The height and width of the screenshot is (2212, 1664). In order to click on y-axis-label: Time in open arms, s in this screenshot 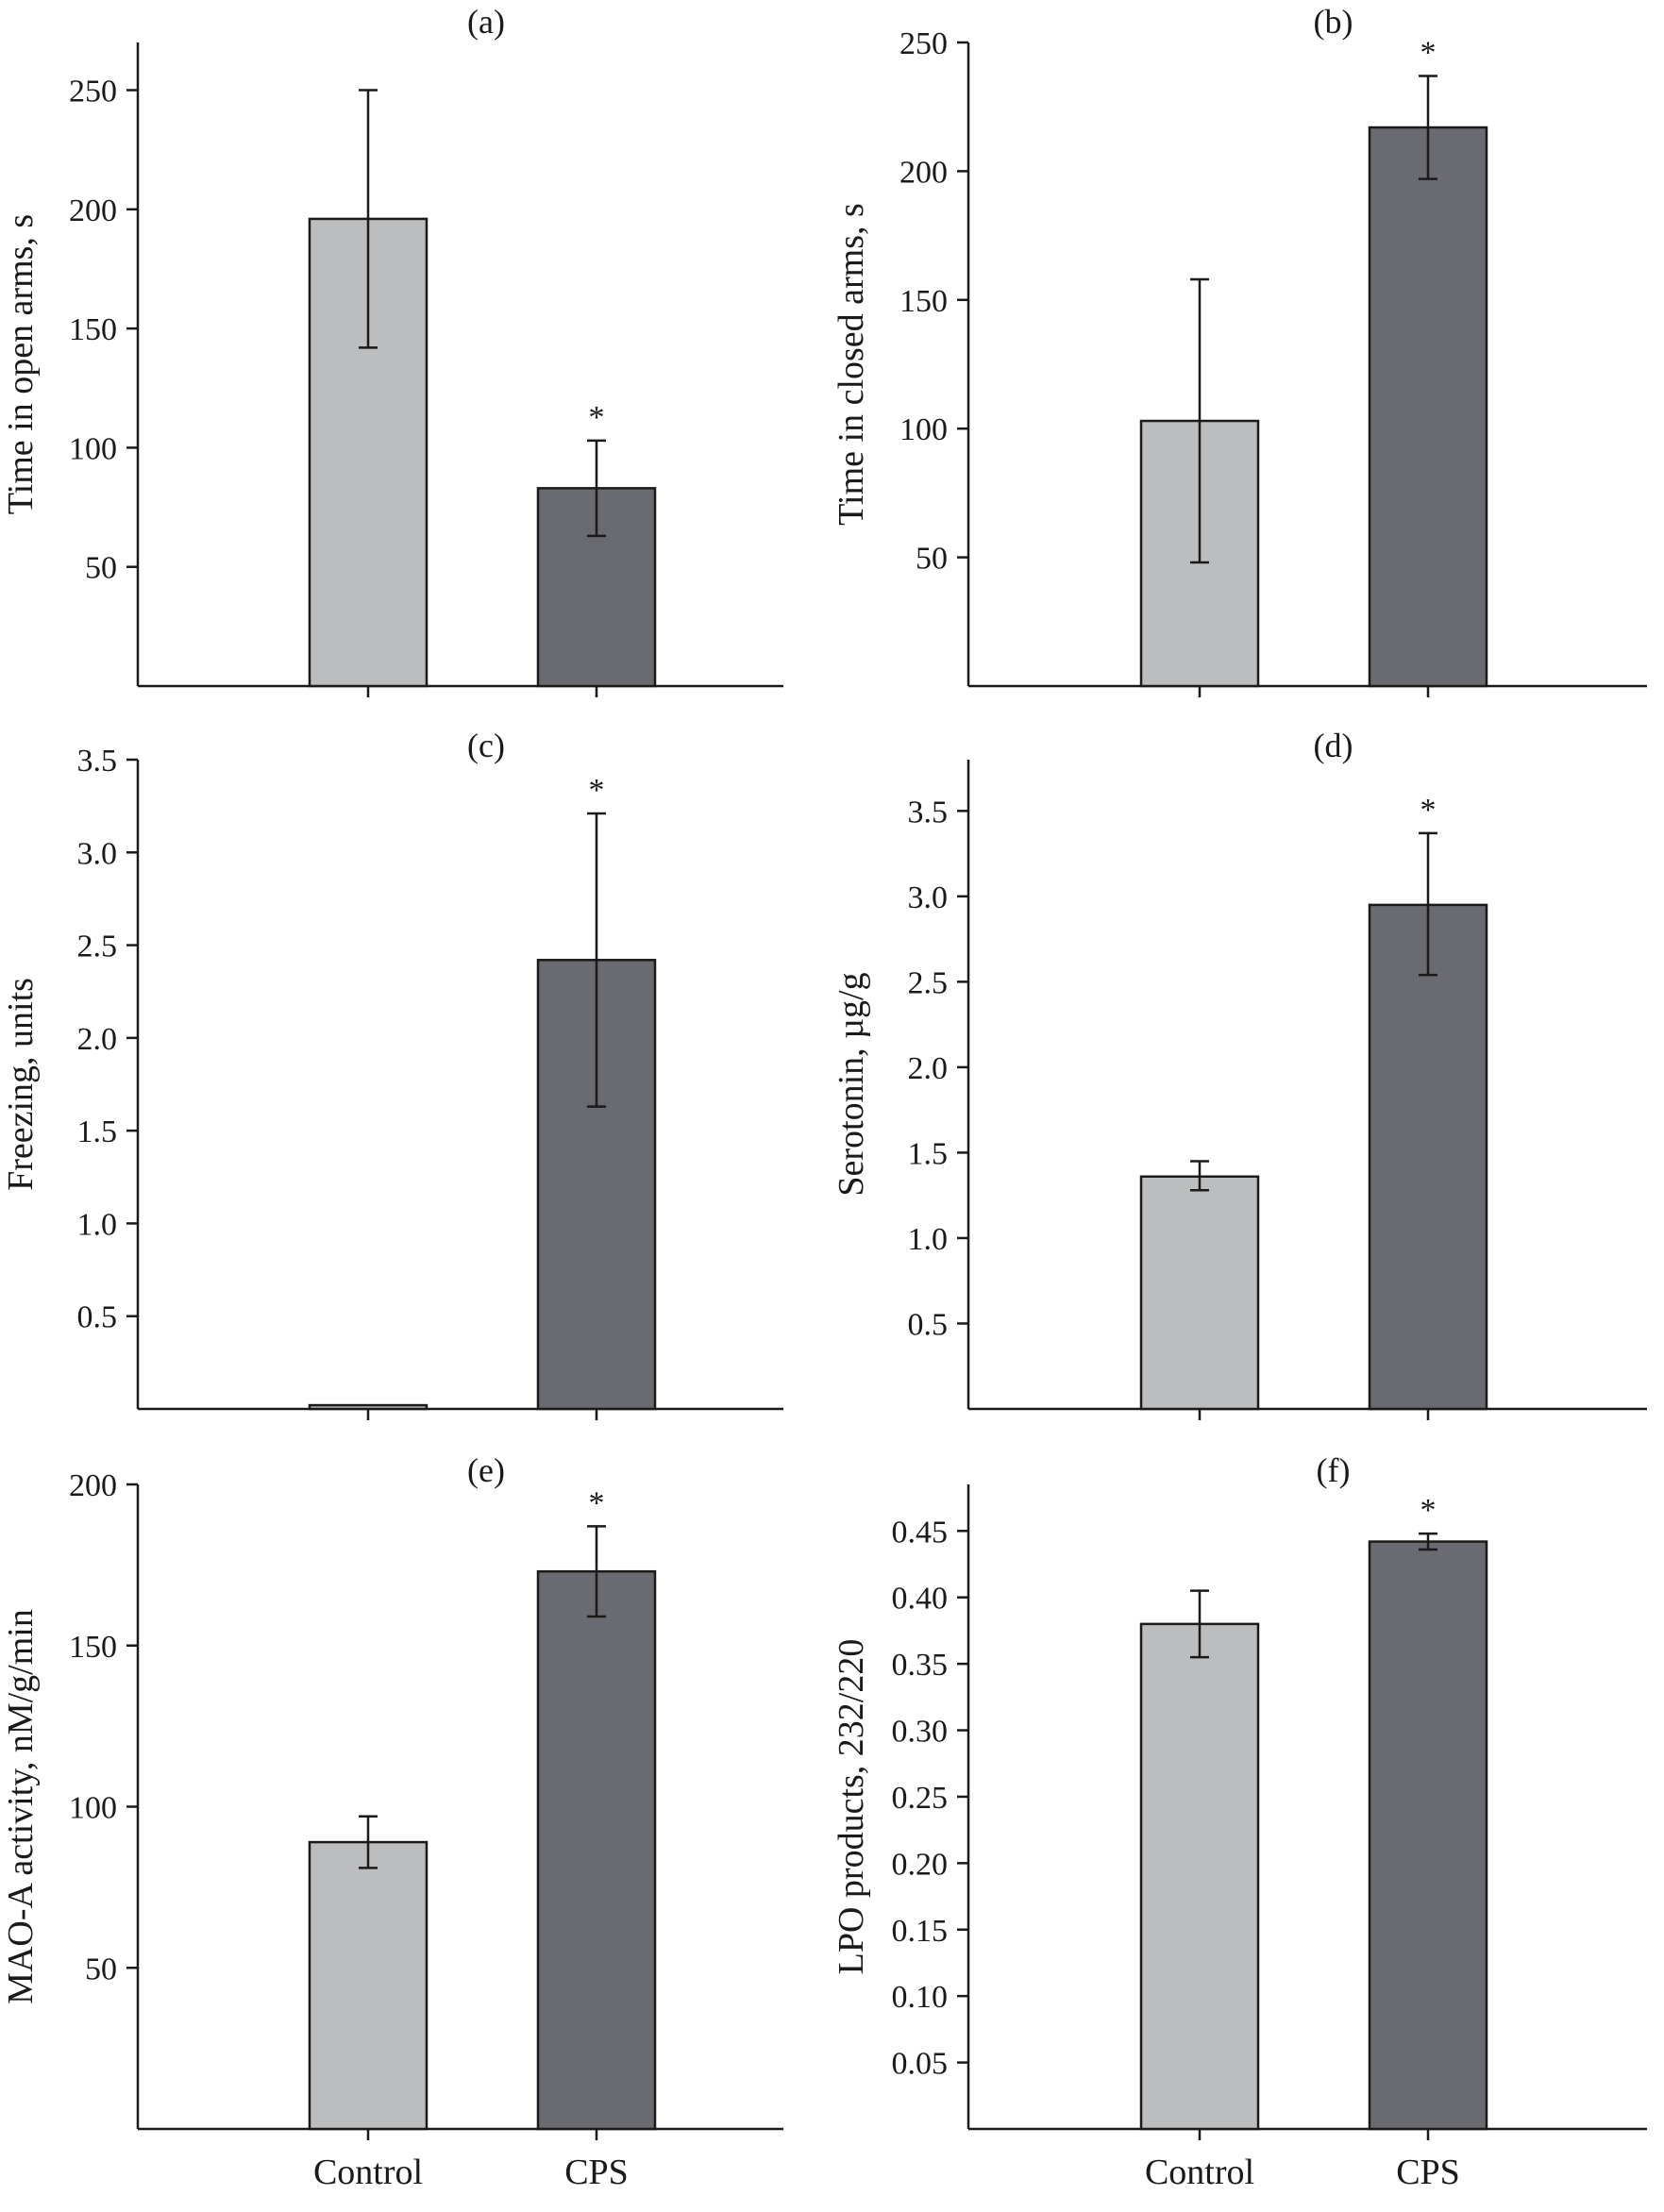, I will do `click(21, 364)`.